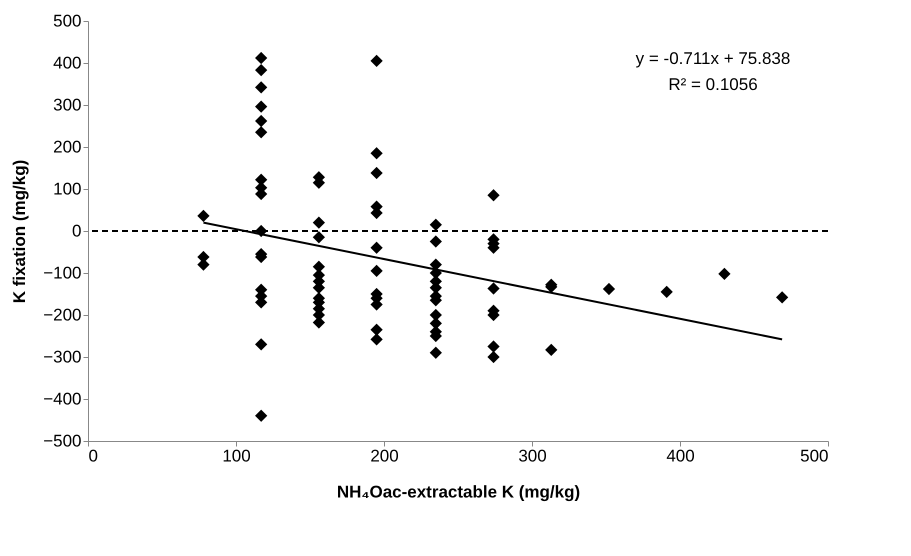 The image size is (911, 556). I want to click on y-tick-label: 300, so click(67, 105).